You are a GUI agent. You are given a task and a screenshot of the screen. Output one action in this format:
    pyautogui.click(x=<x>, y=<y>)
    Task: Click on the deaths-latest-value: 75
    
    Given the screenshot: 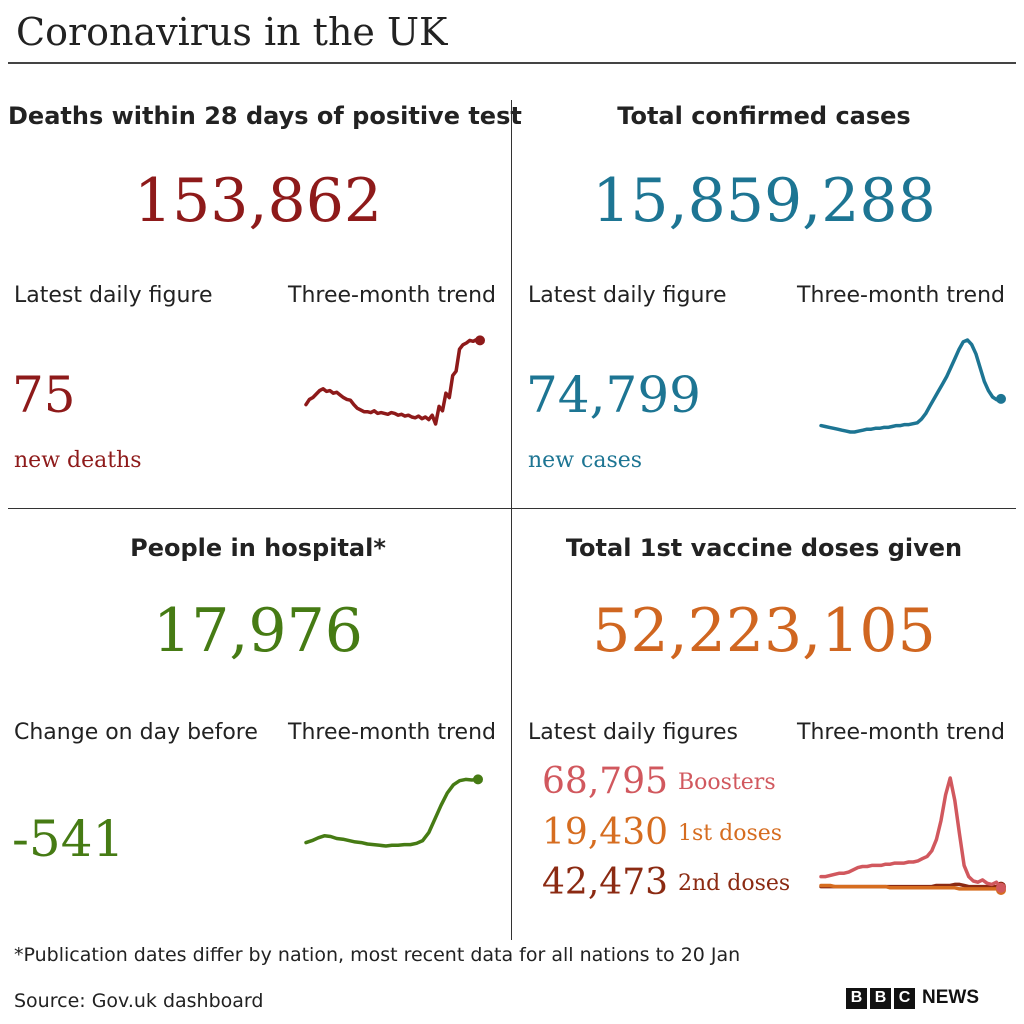 What is the action you would take?
    pyautogui.click(x=44, y=395)
    